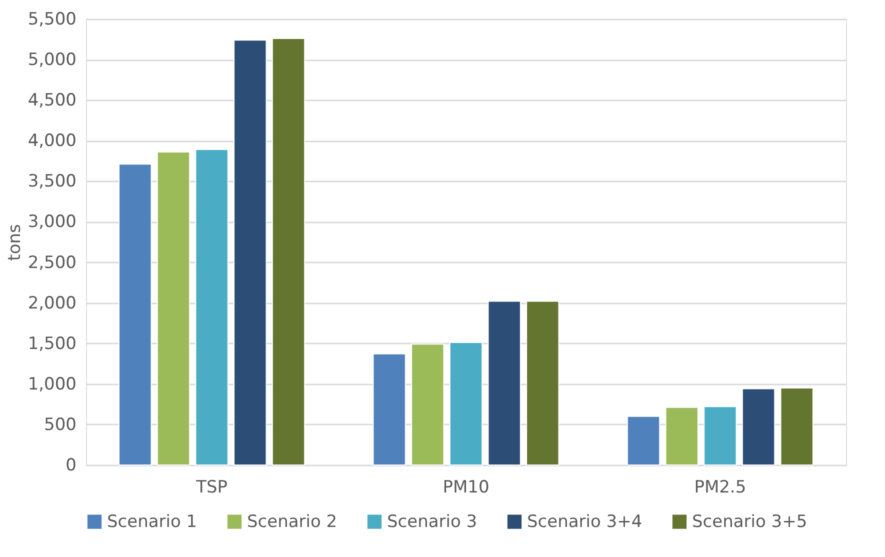  Describe the element at coordinates (52, 20) in the screenshot. I see `y-tick-label: 5,500` at that location.